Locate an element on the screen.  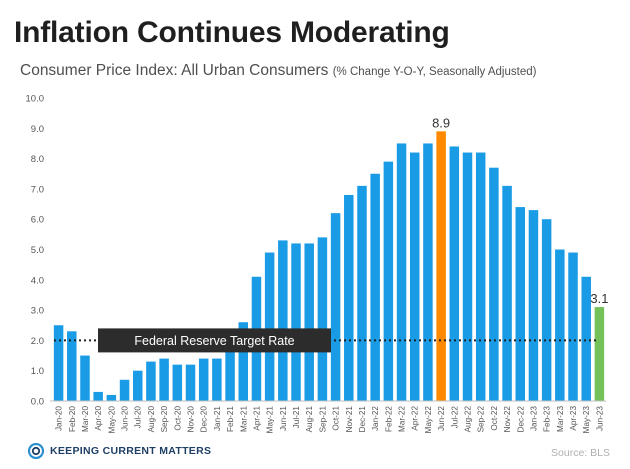
brand-logo: KEEPING CURRENT MATTERS is located at coordinates (119, 451).